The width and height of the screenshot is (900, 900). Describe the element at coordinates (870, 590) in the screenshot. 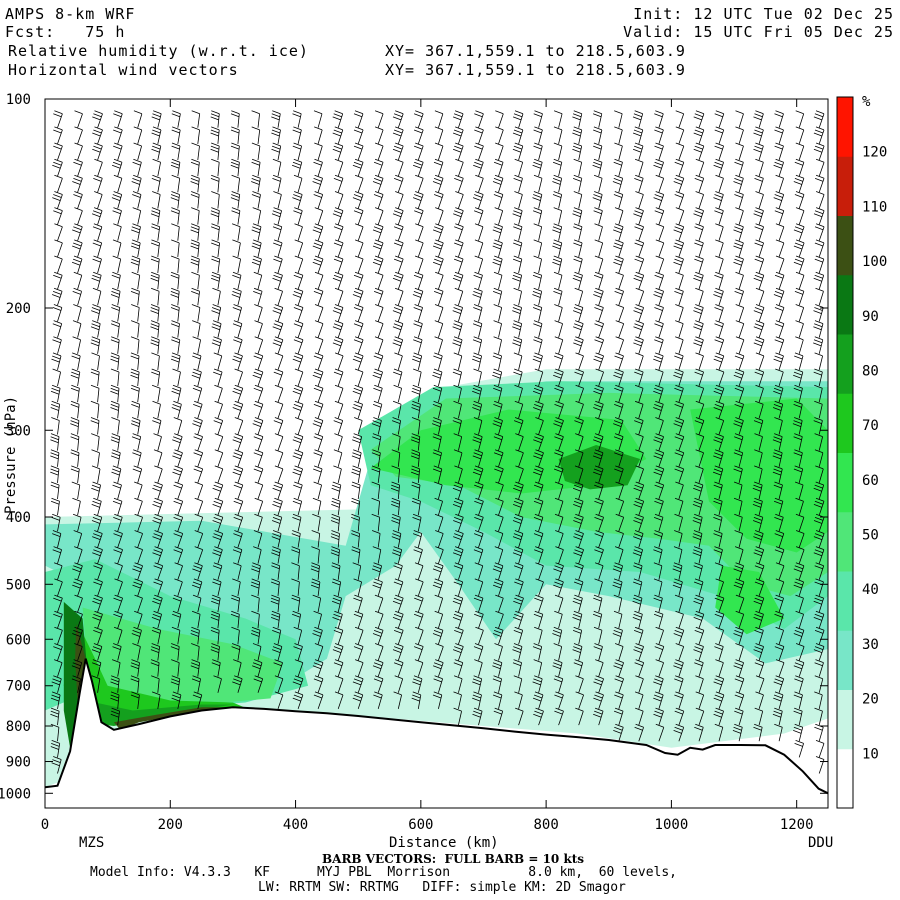

I see `colorbar-label-40: 40` at that location.